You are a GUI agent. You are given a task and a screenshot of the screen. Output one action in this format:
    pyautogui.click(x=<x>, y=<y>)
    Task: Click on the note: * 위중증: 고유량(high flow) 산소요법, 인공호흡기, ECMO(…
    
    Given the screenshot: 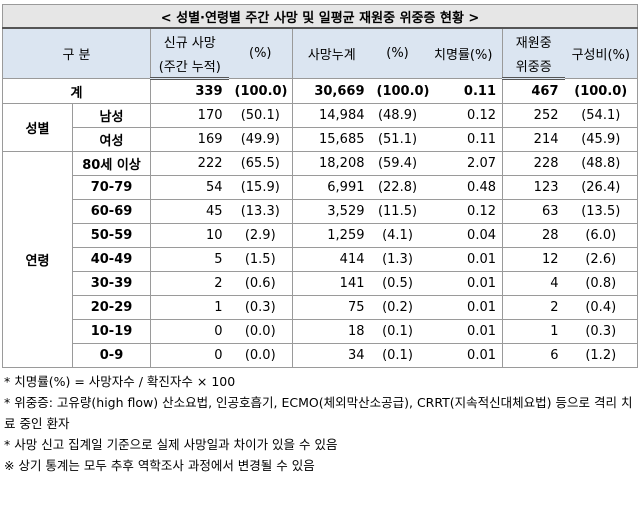 What is the action you would take?
    pyautogui.click(x=318, y=413)
    